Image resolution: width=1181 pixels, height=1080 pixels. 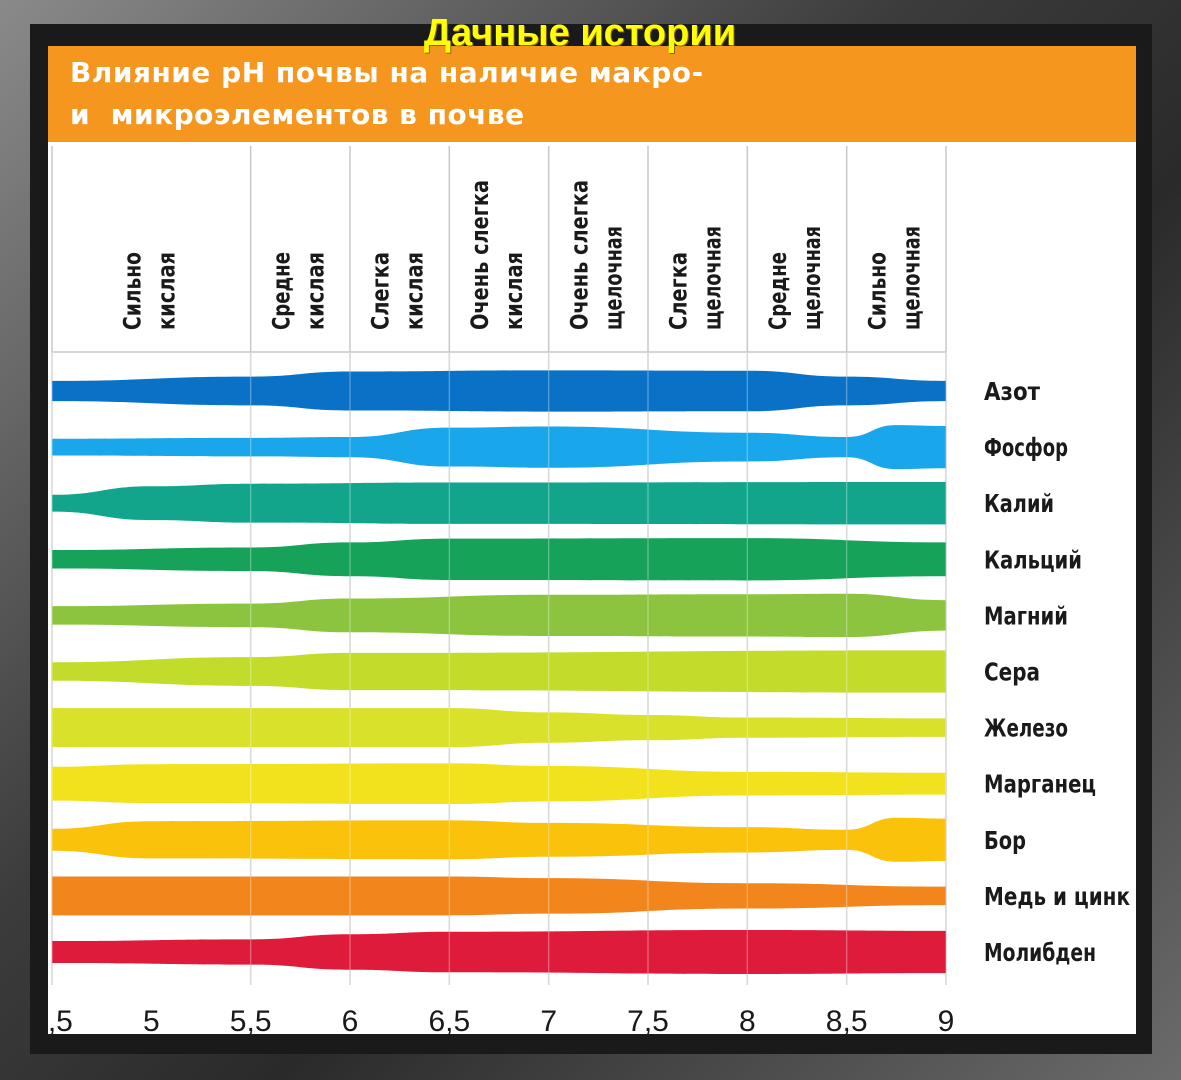 What do you see at coordinates (1026, 615) in the screenshot?
I see `series-label: Магний` at bounding box center [1026, 615].